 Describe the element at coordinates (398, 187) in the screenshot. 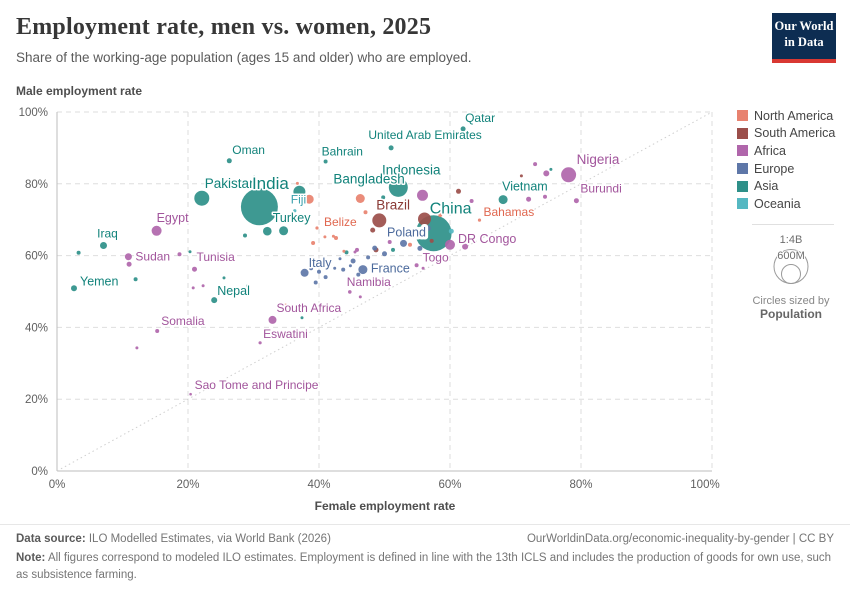

I see `data-point-indonesia` at that location.